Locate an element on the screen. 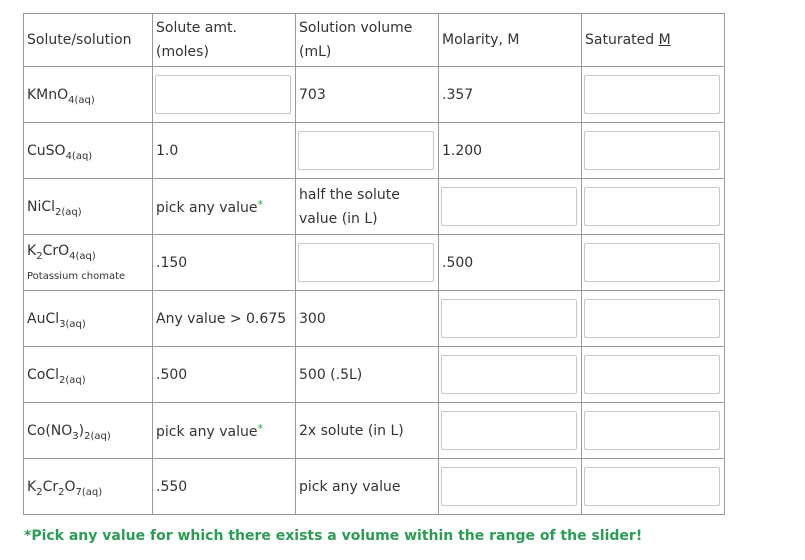 This screenshot has height=560, width=805. cell-text: Saturated is located at coordinates (620, 40).